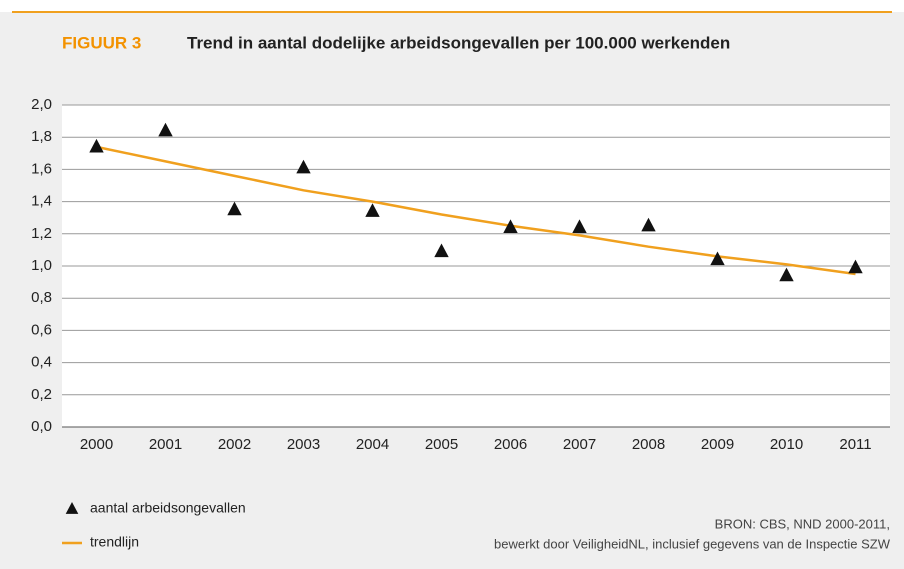  I want to click on x-tick-label: 2005, so click(441, 444).